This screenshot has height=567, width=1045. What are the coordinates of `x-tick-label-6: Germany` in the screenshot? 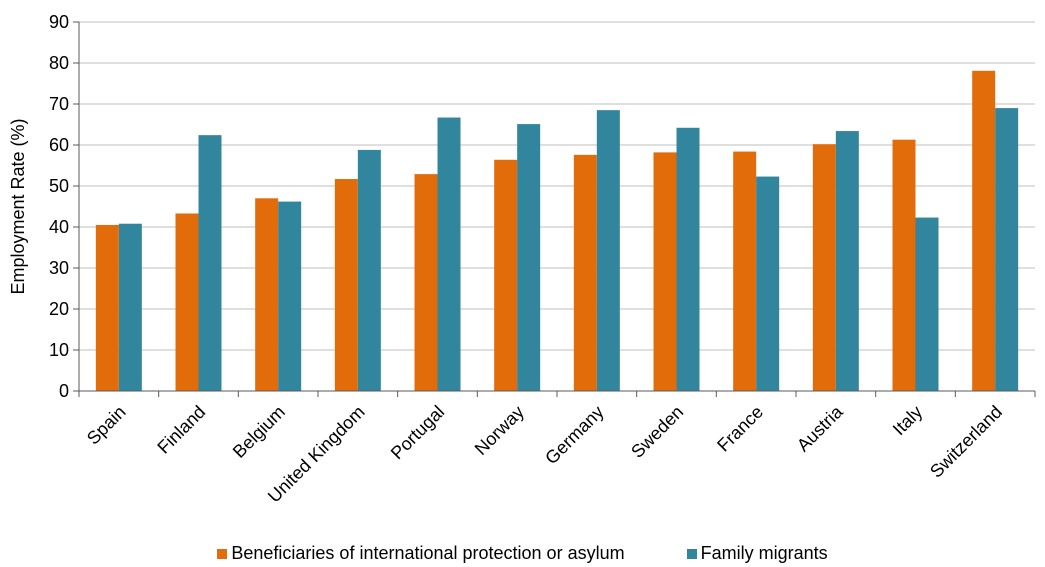 It's located at (574, 435).